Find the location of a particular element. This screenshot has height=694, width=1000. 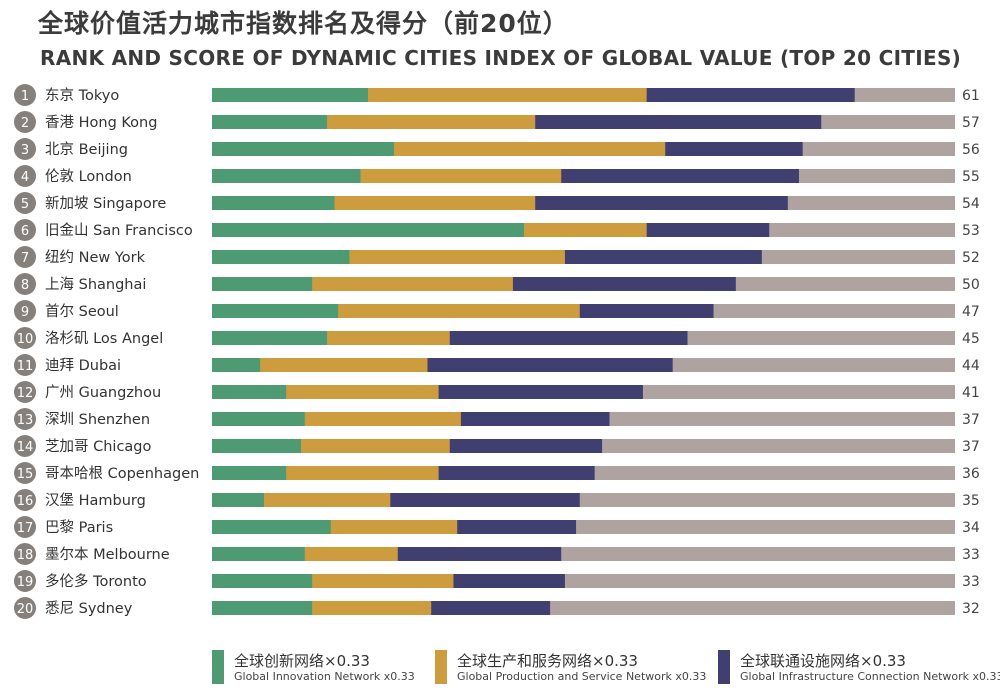

city-label: 广州 Guangzhou is located at coordinates (103, 392).